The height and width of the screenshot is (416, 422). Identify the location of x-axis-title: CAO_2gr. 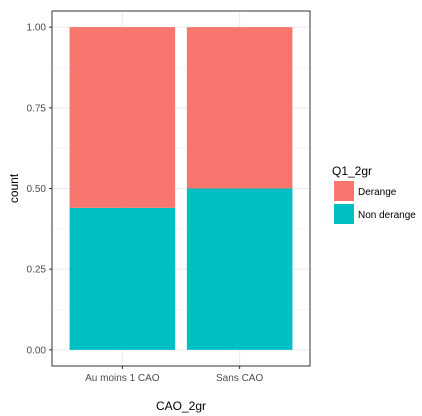
(181, 406).